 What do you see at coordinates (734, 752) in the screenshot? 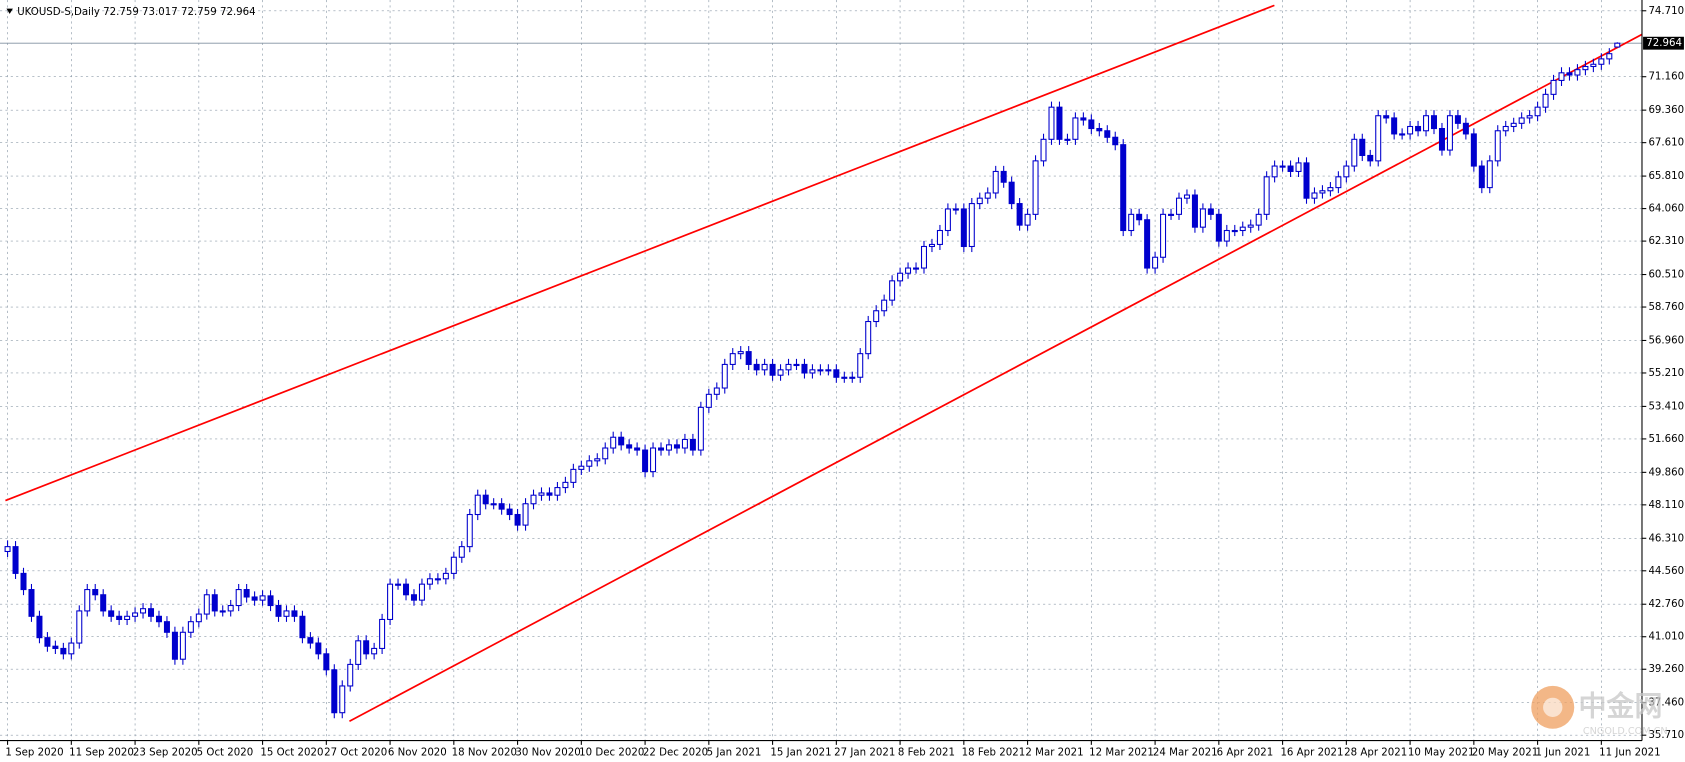
I see `x-tick-label: 5 Jan 2021` at bounding box center [734, 752].